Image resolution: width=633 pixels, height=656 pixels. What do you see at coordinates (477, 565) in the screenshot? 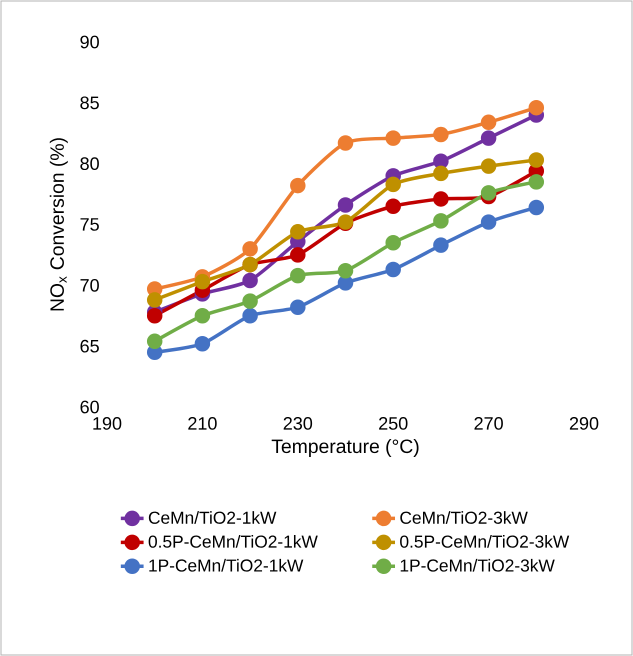
I see `legend-label: 1P-CeMn/TiO2-3kW` at bounding box center [477, 565].